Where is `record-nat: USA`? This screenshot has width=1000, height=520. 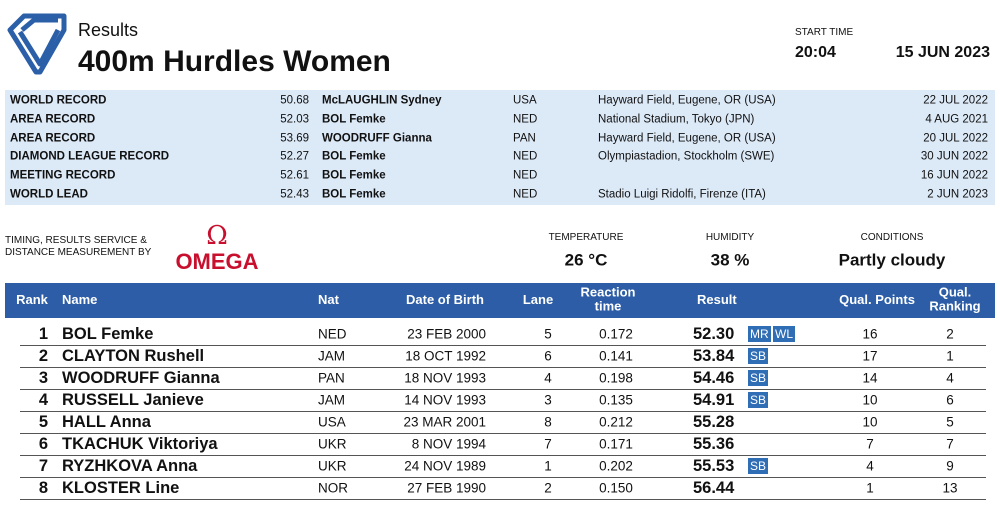 record-nat: USA is located at coordinates (525, 100).